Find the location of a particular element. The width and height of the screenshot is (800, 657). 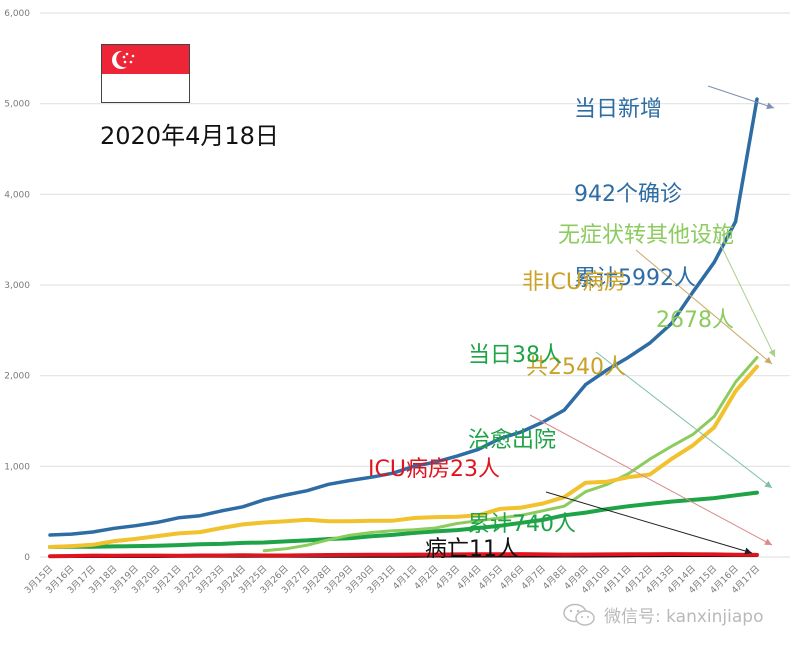

annotation-discharged: 当日38人 治愈出院 累计740人 is located at coordinates (522, 427).